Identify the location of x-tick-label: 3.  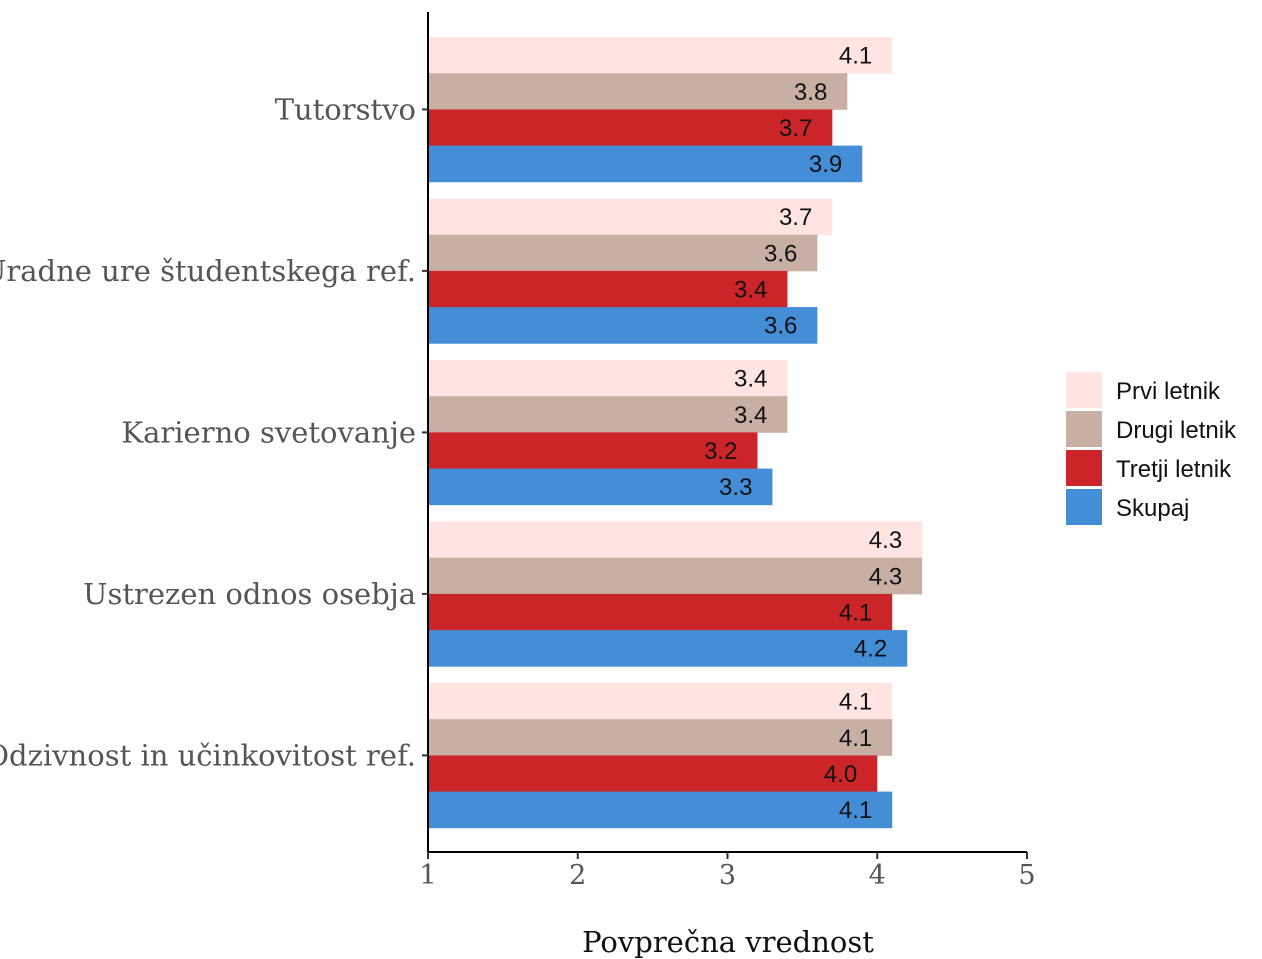
(727, 875).